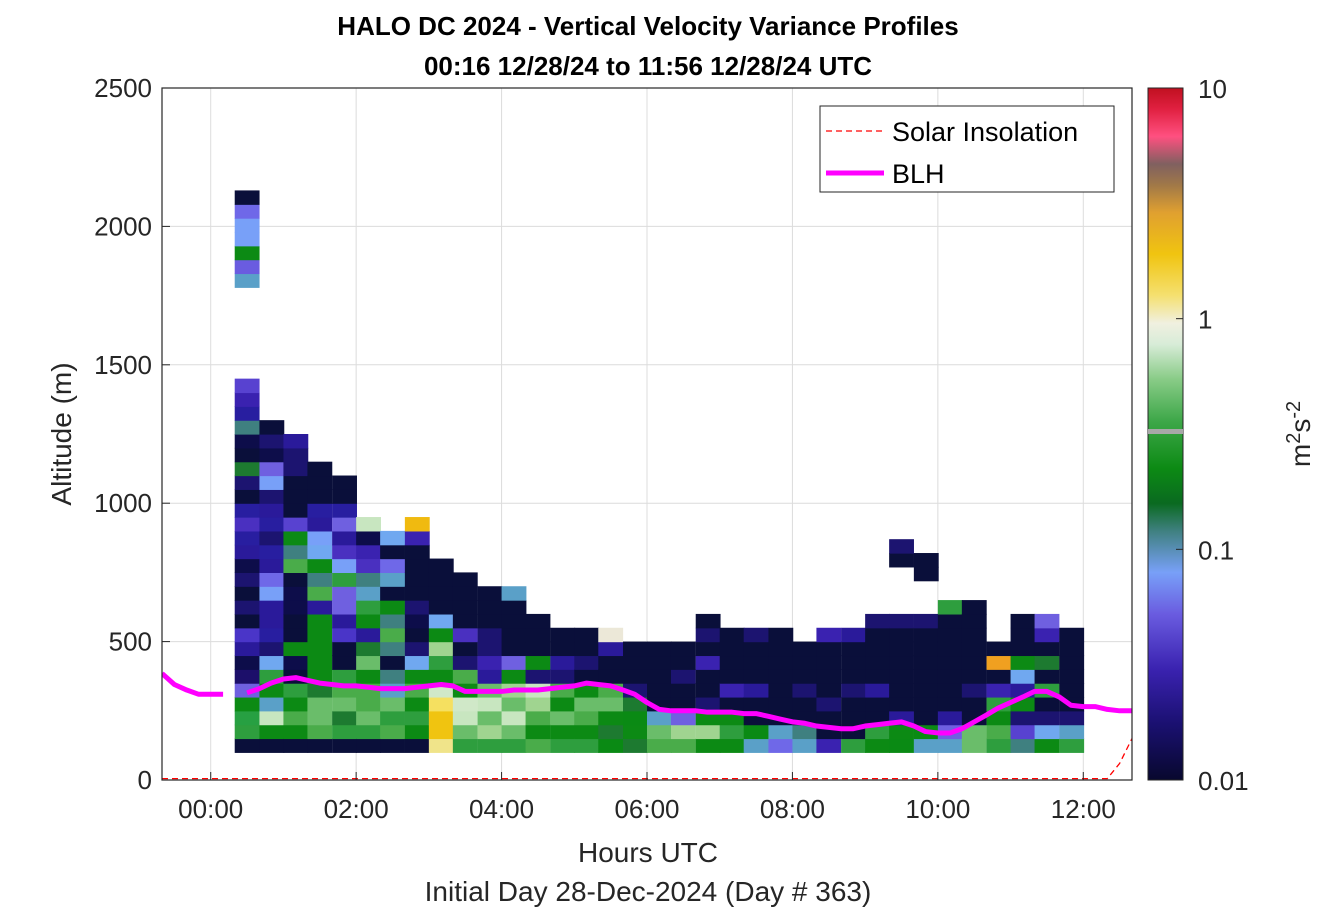  Describe the element at coordinates (123, 503) in the screenshot. I see `y-tick-label-2: 1000` at that location.